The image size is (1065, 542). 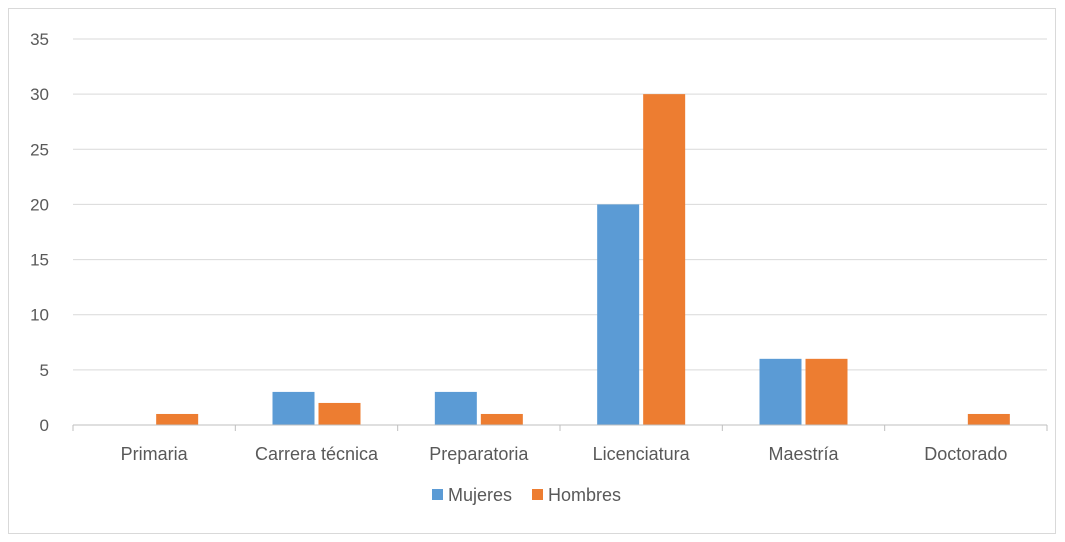 I want to click on y-tick-label-30: 30, so click(x=39, y=94).